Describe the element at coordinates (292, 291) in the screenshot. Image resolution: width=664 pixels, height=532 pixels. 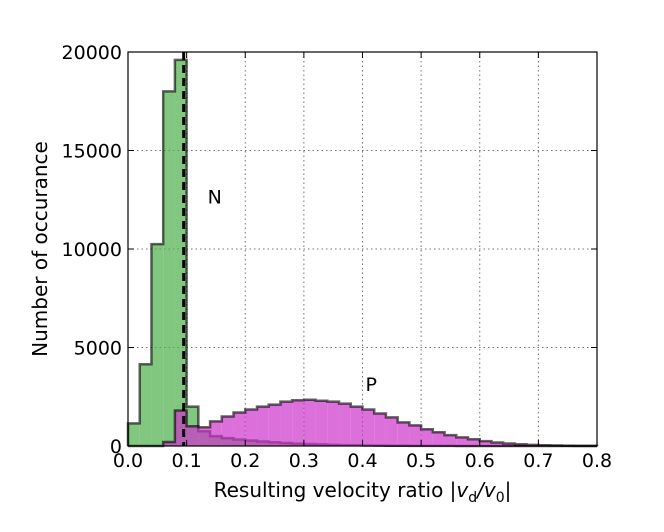
I see `annotations: NP` at that location.